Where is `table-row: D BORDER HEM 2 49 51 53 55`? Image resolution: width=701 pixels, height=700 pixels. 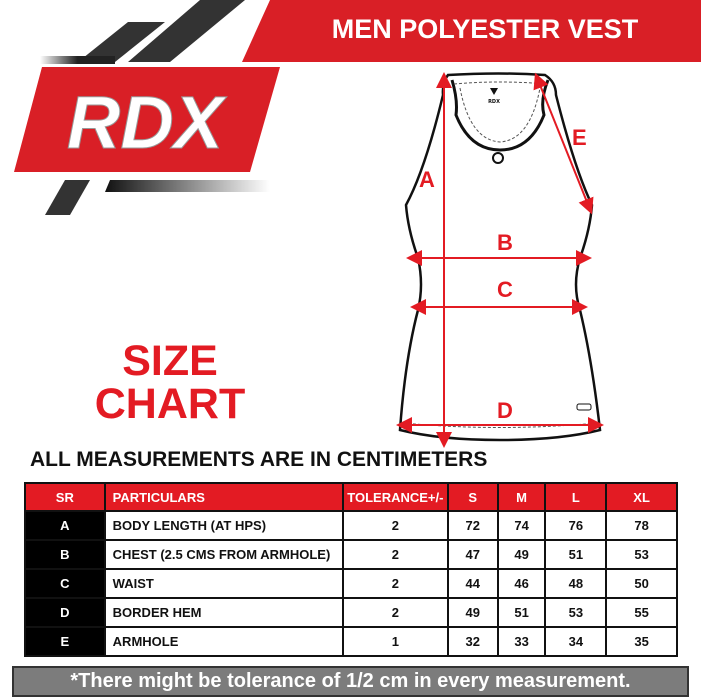
table-row: D BORDER HEM 2 49 51 53 55 is located at coordinates (351, 612).